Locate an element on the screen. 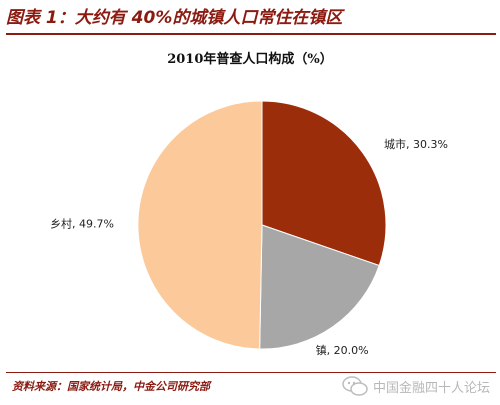 The image size is (500, 405). source-note: 资料来源：国家统计局，中金公司研究部 is located at coordinates (111, 386).